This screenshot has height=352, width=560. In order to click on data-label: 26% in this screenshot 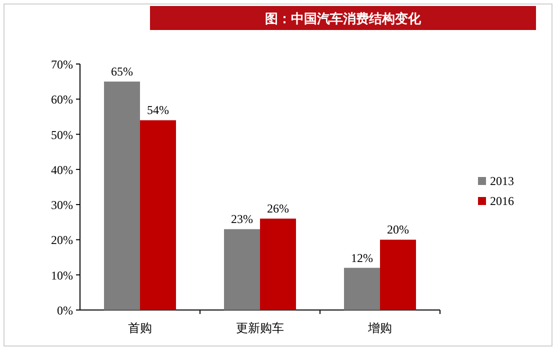, I will do `click(278, 209)`.